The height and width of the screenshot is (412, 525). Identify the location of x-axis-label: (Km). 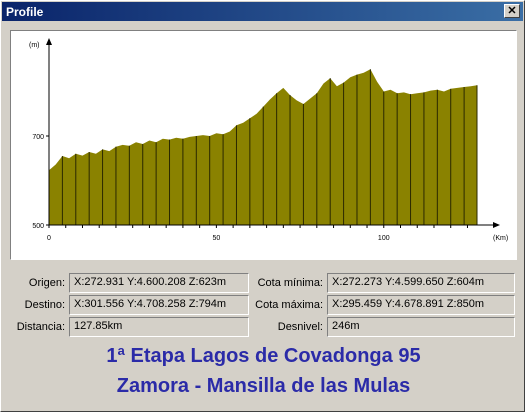
(500, 238).